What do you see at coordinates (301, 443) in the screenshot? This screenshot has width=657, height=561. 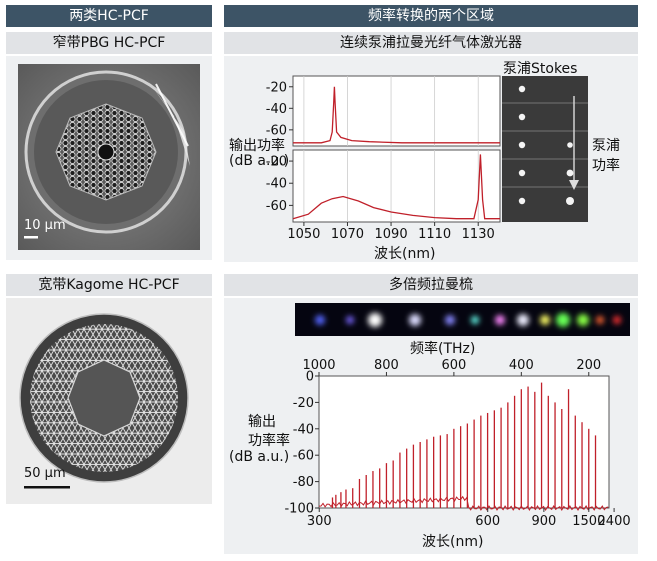 I see `comb-y-ticks: 0 -20 -40 -60 -80 -100` at bounding box center [301, 443].